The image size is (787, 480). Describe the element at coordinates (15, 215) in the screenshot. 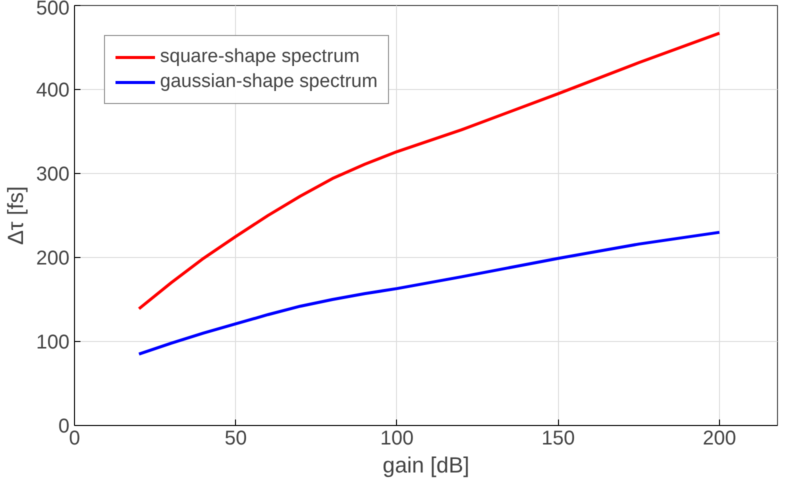

I see `y-axis-title: Δτ [fs]` at that location.